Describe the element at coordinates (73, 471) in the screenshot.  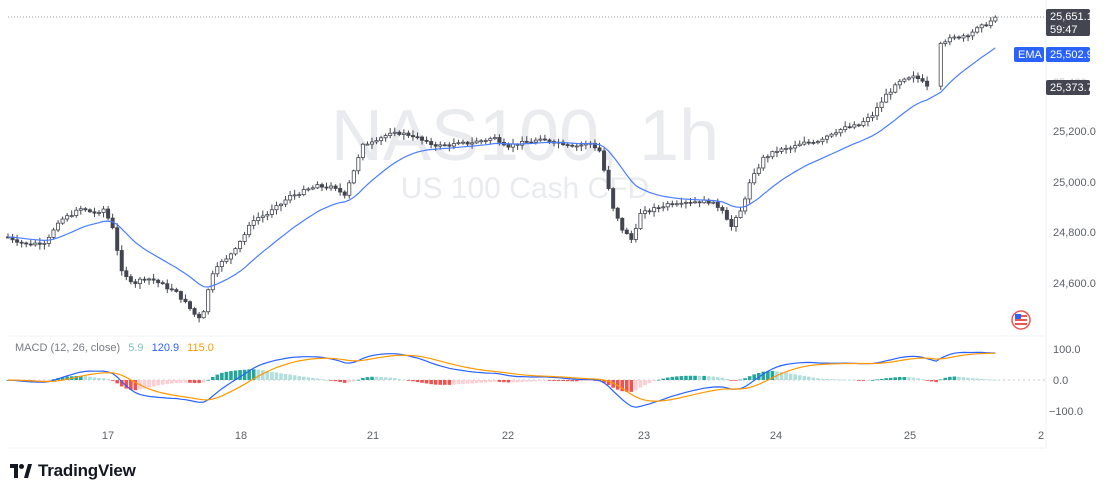
I see `tradingview-logo: TradingView` at that location.